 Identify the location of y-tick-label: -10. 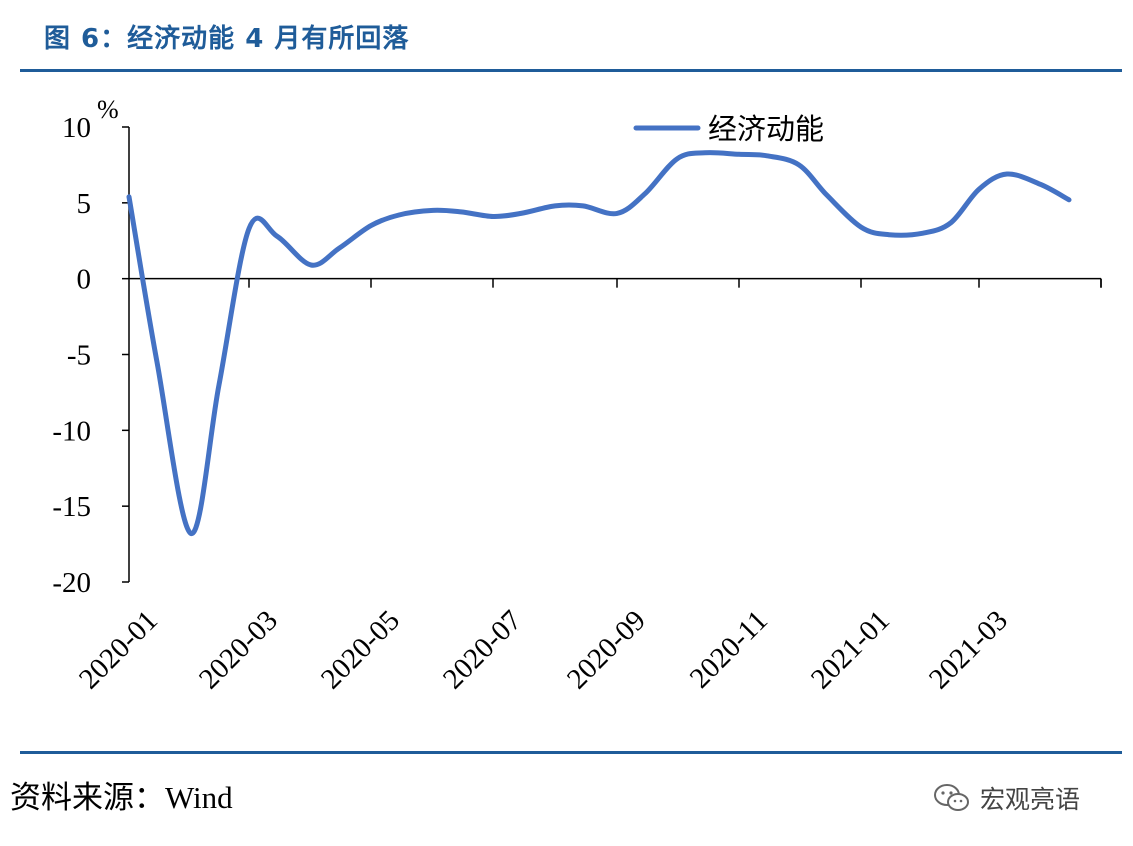
(71, 431).